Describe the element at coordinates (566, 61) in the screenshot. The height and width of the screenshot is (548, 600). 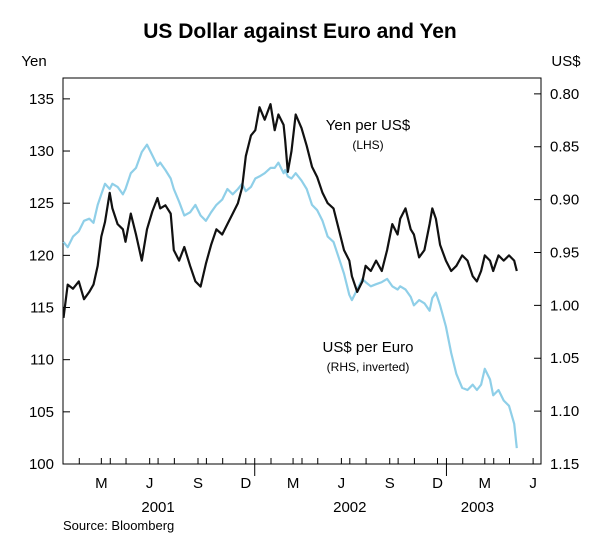
I see `right-axis-unit: US$` at that location.